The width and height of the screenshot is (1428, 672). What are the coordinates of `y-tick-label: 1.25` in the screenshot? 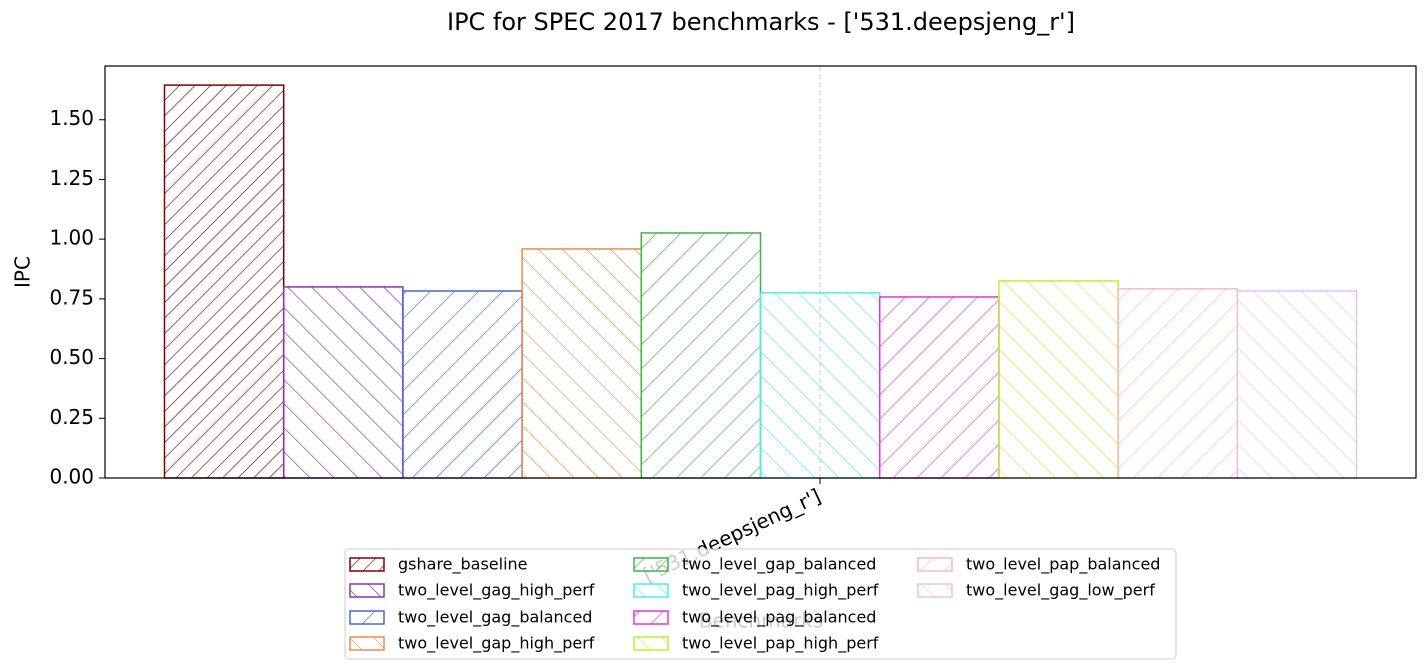 It's located at (71, 178).